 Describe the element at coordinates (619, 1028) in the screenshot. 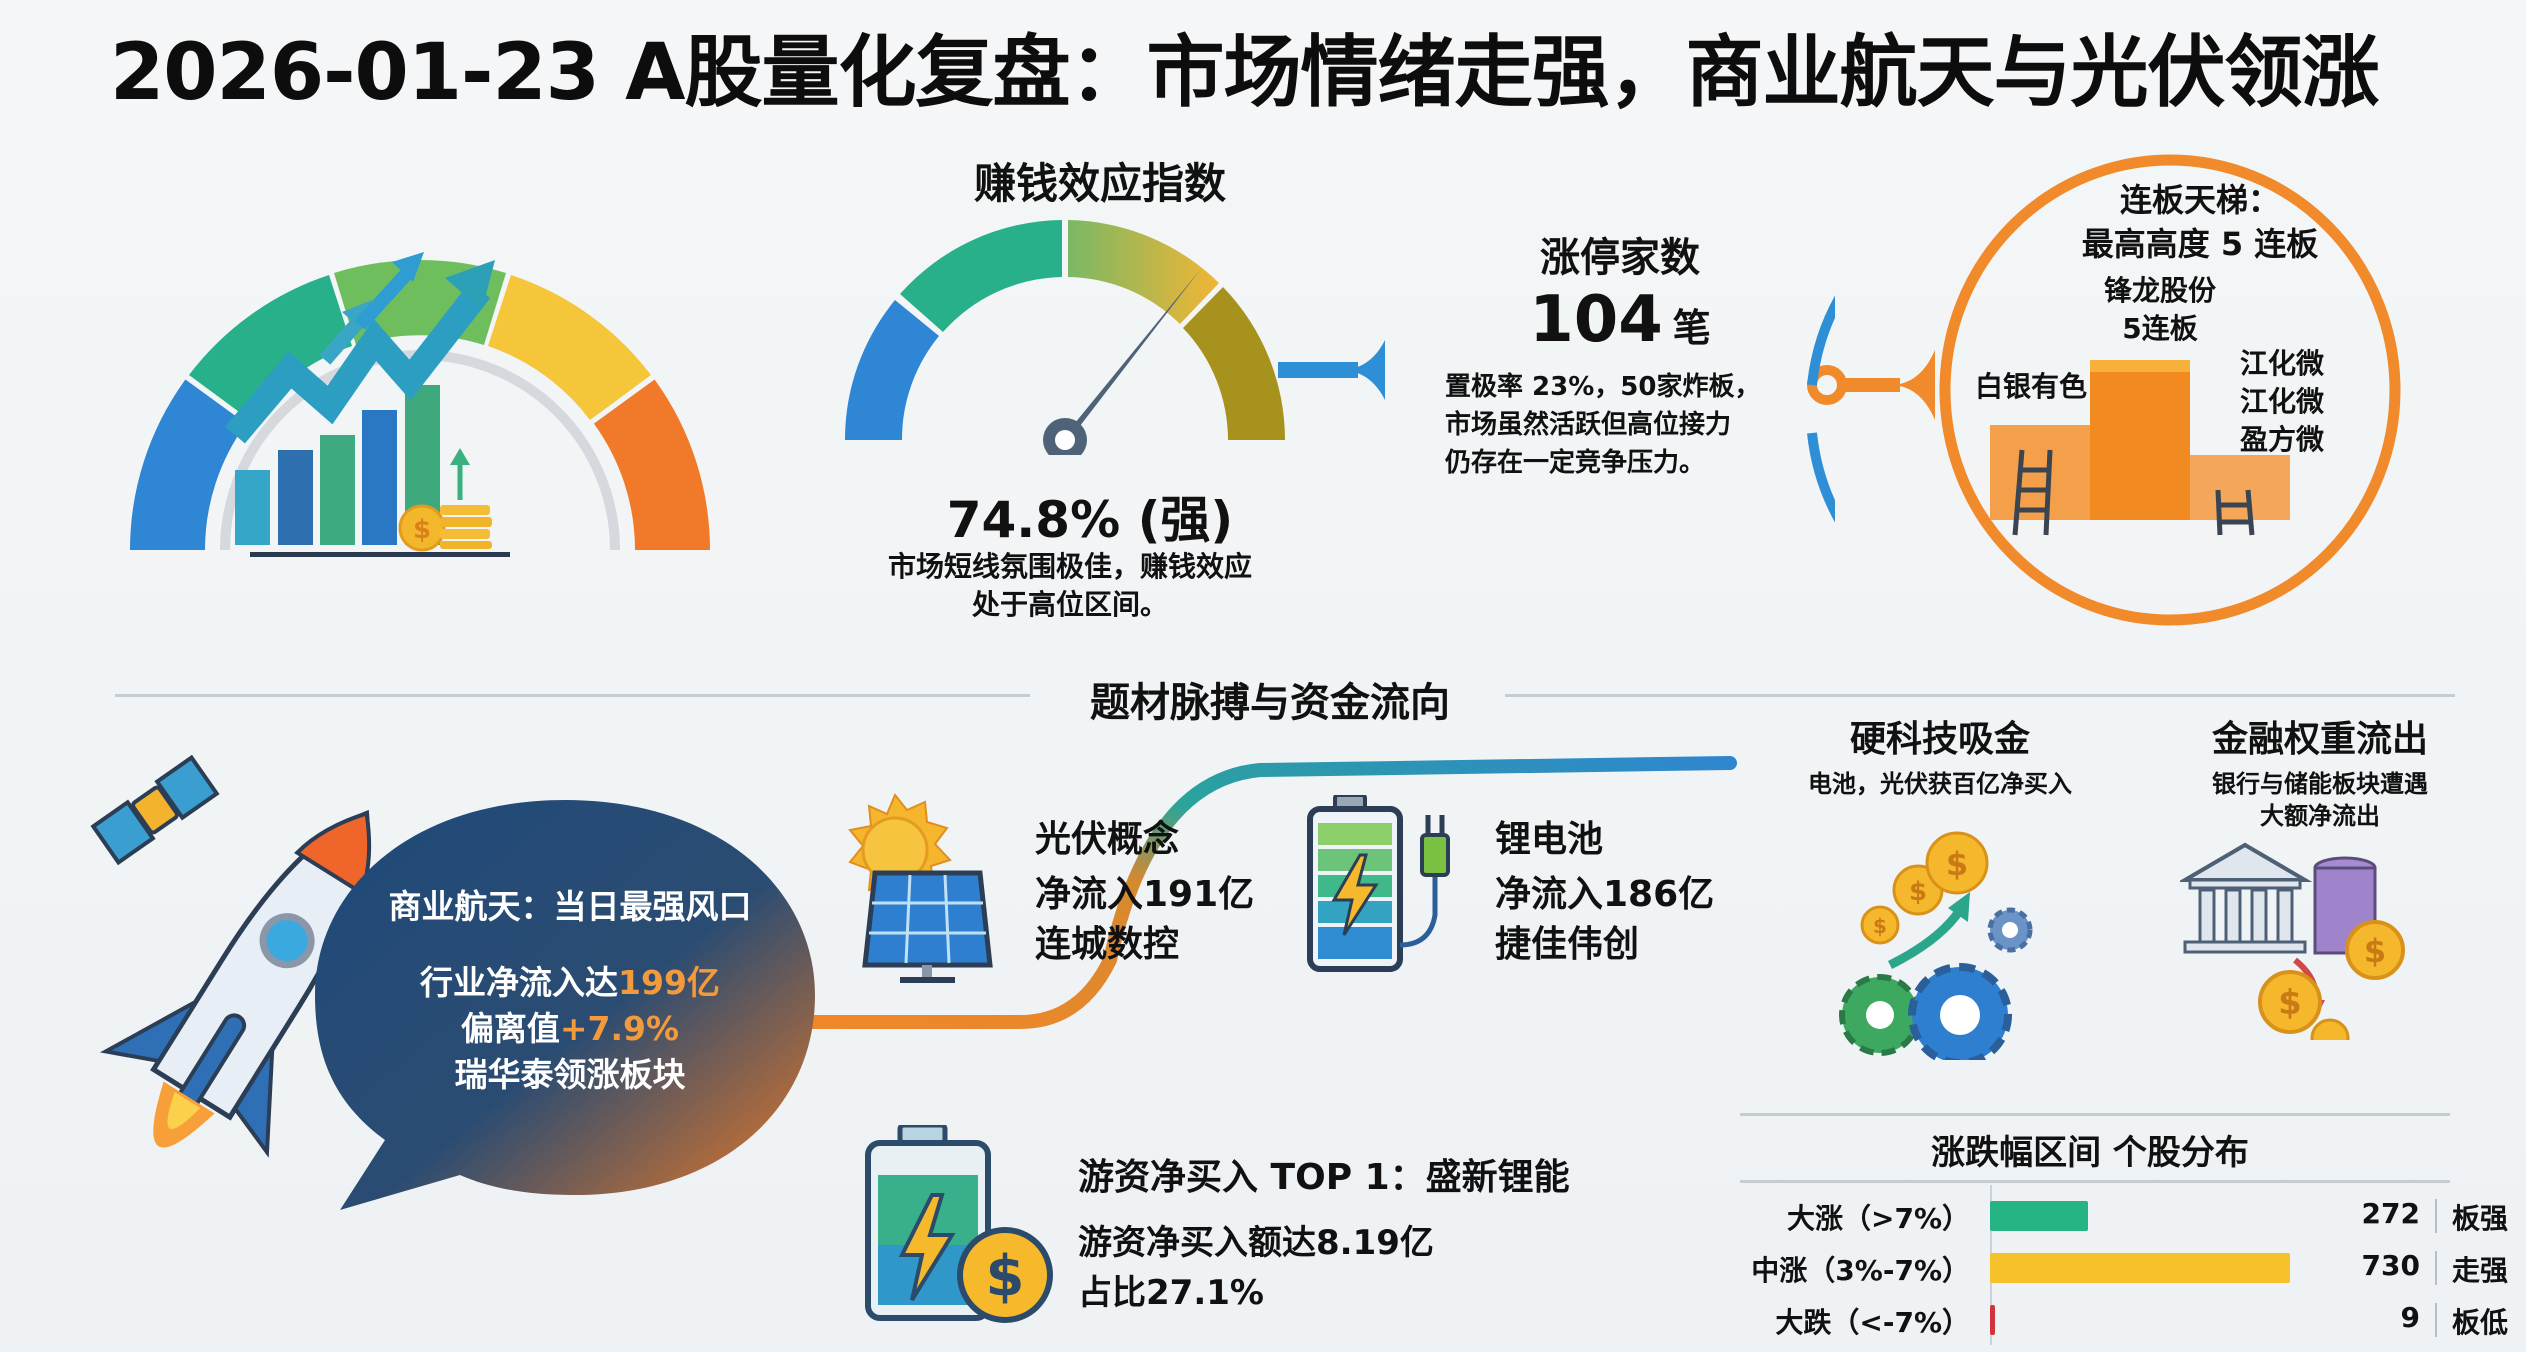

I see `deviation-value: +7.9%` at that location.